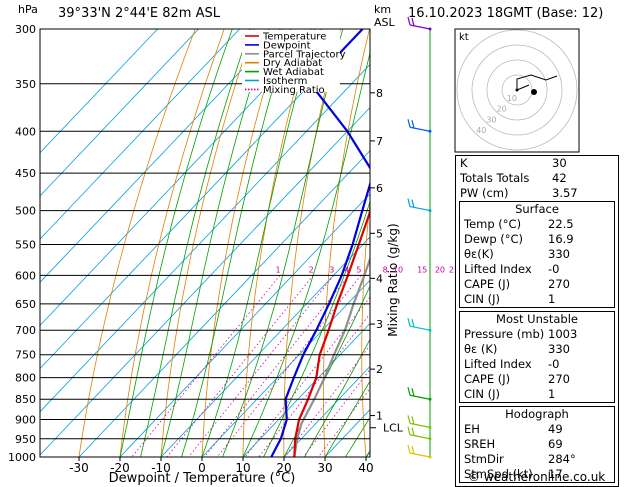 The image size is (629, 487). Describe the element at coordinates (283, 468) in the screenshot. I see `x-tick-label: 20` at that location.